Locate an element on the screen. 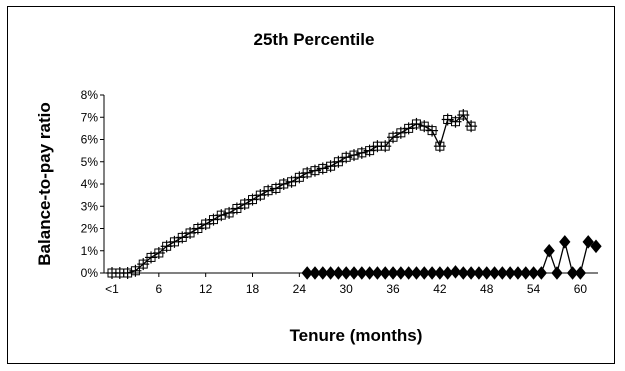 The width and height of the screenshot is (625, 371). x-tick-label: 24 is located at coordinates (300, 289).